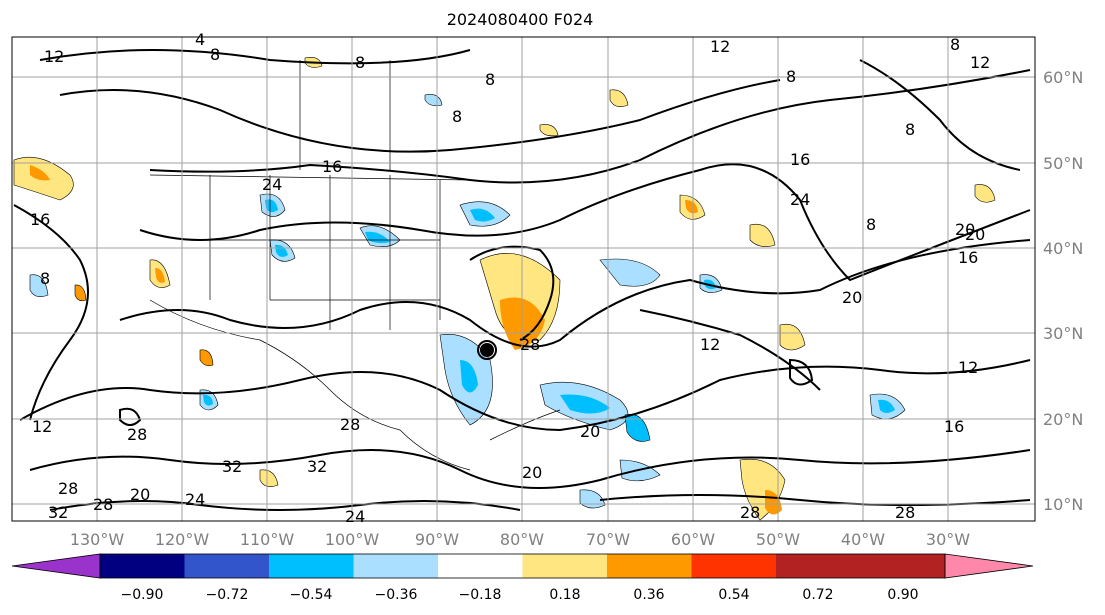 The image size is (1105, 615). What do you see at coordinates (778, 539) in the screenshot?
I see `lon-tick-label: 50°W` at bounding box center [778, 539].